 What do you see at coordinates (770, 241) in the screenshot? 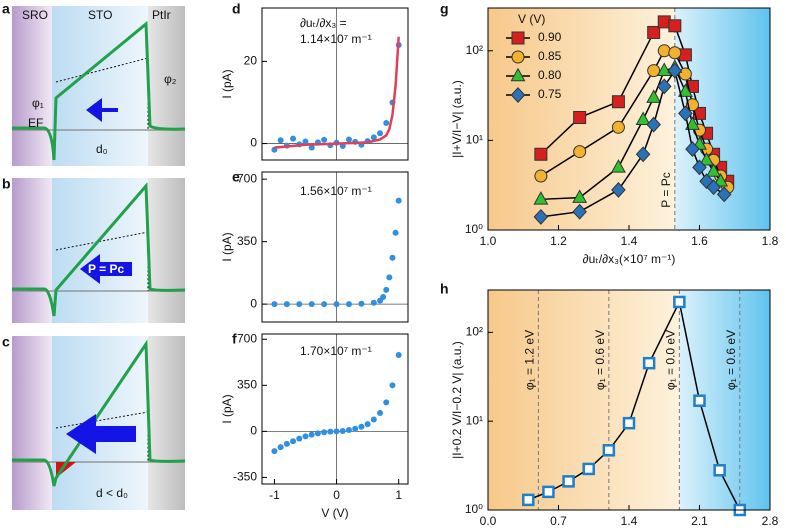
I see `x-tick-label: 1.8` at bounding box center [770, 241].